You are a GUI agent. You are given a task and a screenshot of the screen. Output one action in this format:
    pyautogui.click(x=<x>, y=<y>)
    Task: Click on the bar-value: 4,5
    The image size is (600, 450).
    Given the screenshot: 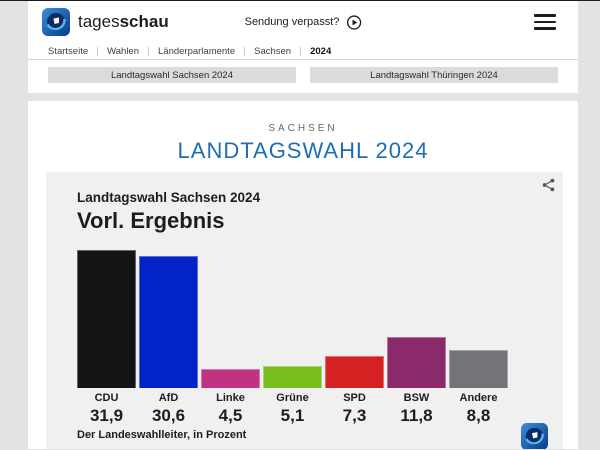 What is the action you would take?
    pyautogui.click(x=230, y=415)
    